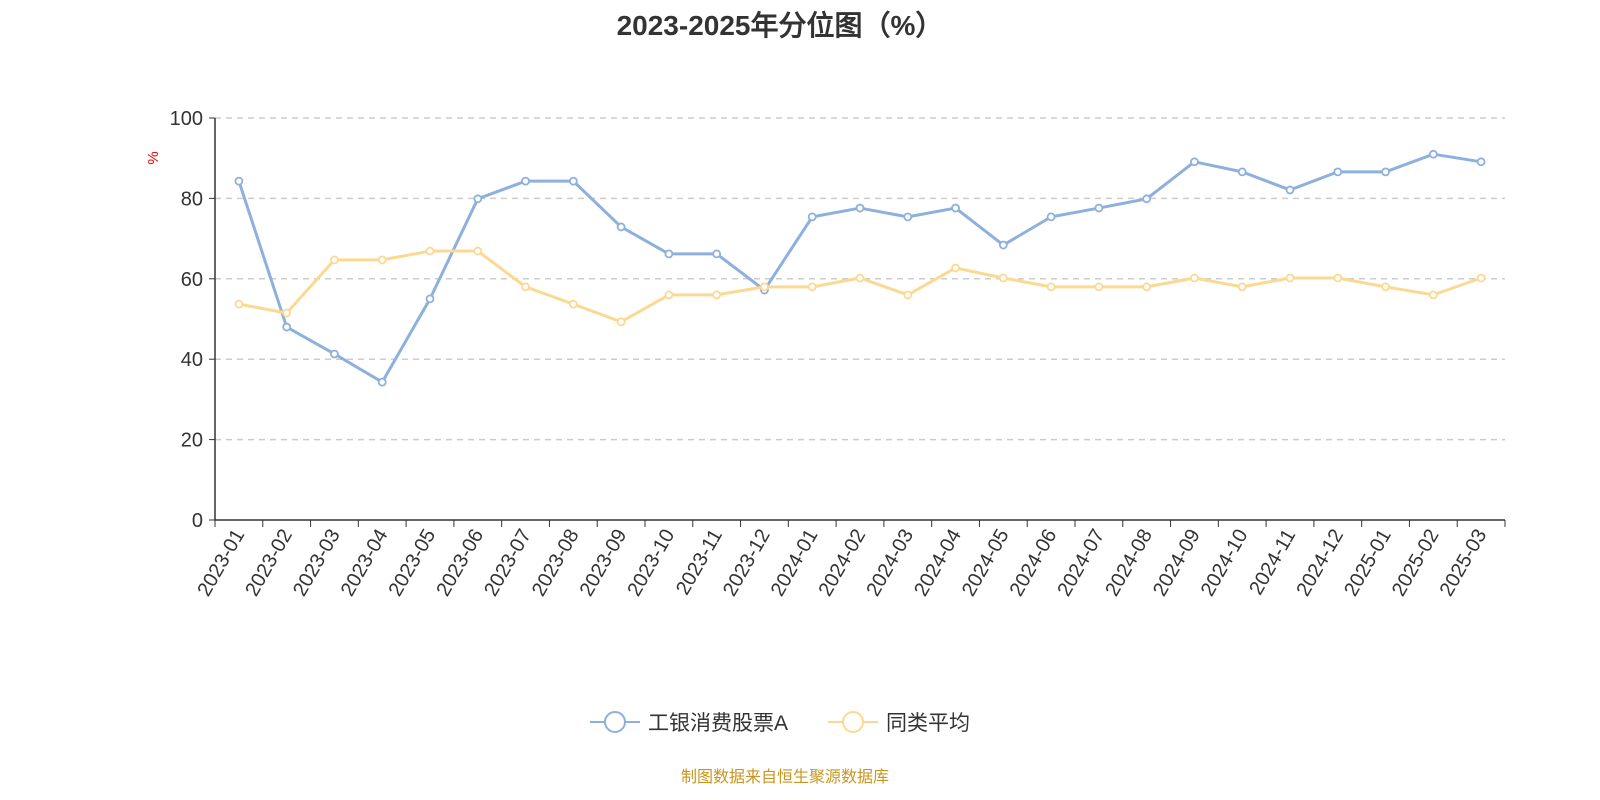  Describe the element at coordinates (1225, 563) in the screenshot. I see `x-tick-label: 2024-10` at that location.